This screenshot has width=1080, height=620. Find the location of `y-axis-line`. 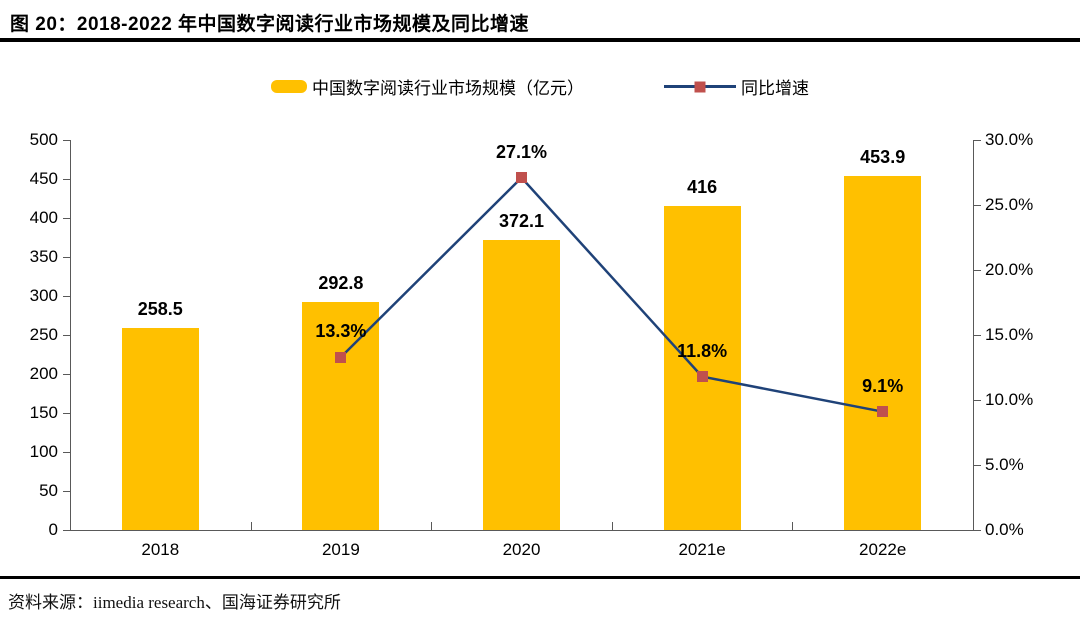

y-axis-line is located at coordinates (70, 335).